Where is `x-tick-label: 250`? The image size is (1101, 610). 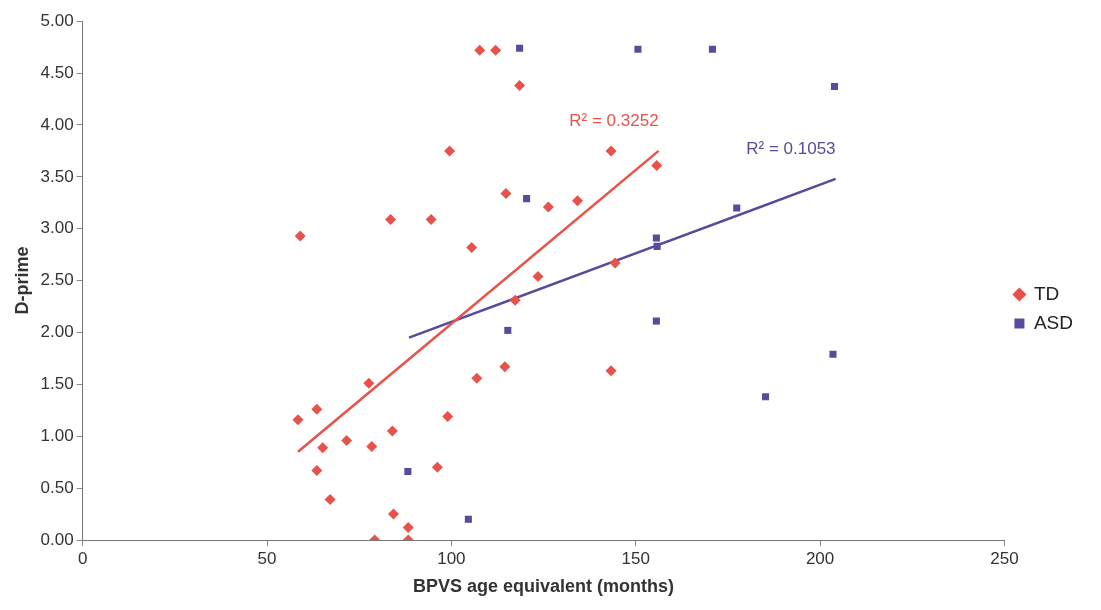 x-tick-label: 250 is located at coordinates (1004, 558).